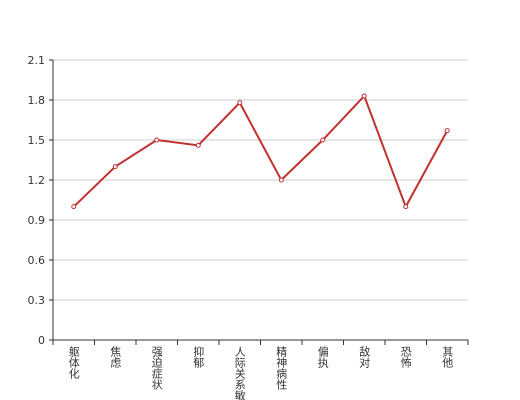 This screenshot has height=400, width=520. Describe the element at coordinates (405, 357) in the screenshot. I see `x-tick-label: 恐怖` at that location.